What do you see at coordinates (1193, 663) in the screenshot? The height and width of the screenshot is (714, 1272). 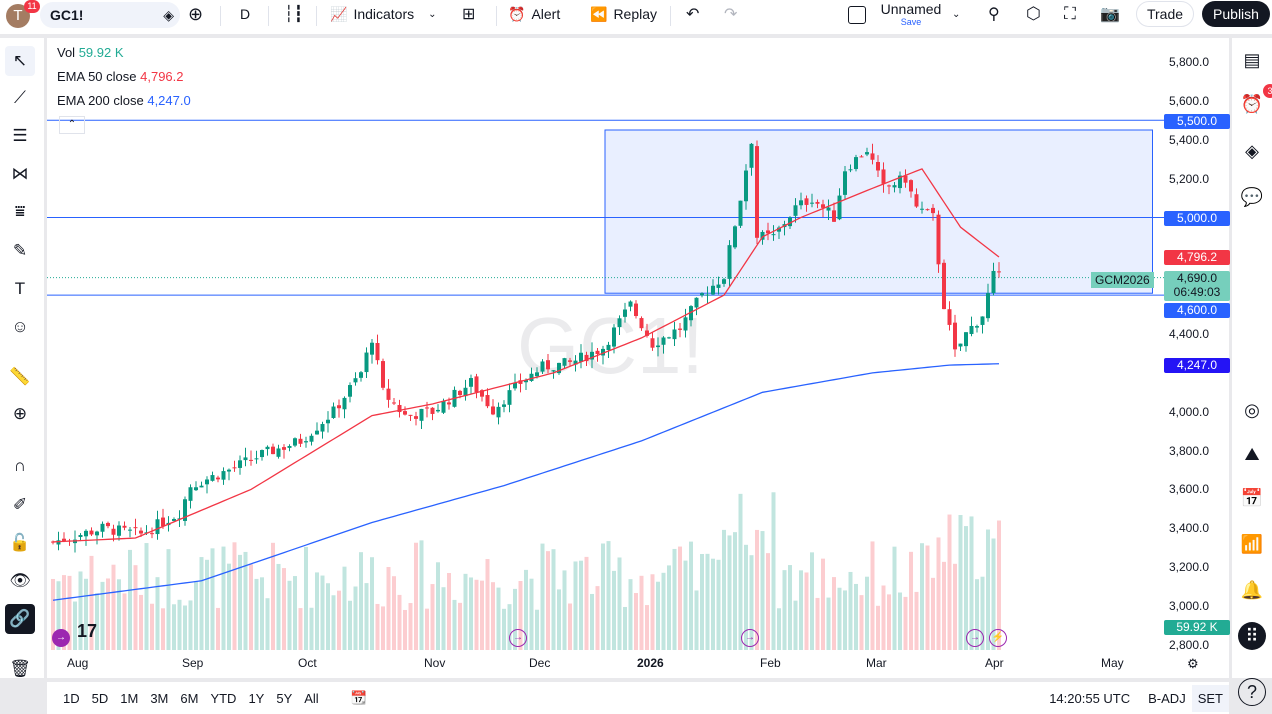 I see `axis-settings-icon: ⚙` at bounding box center [1193, 663].